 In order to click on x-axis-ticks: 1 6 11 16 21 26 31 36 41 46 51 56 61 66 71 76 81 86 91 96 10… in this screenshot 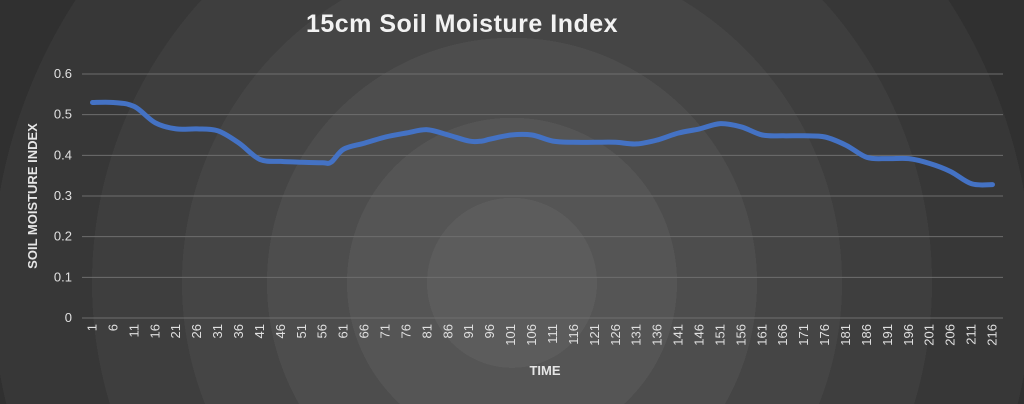, I will do `click(541, 335)`.